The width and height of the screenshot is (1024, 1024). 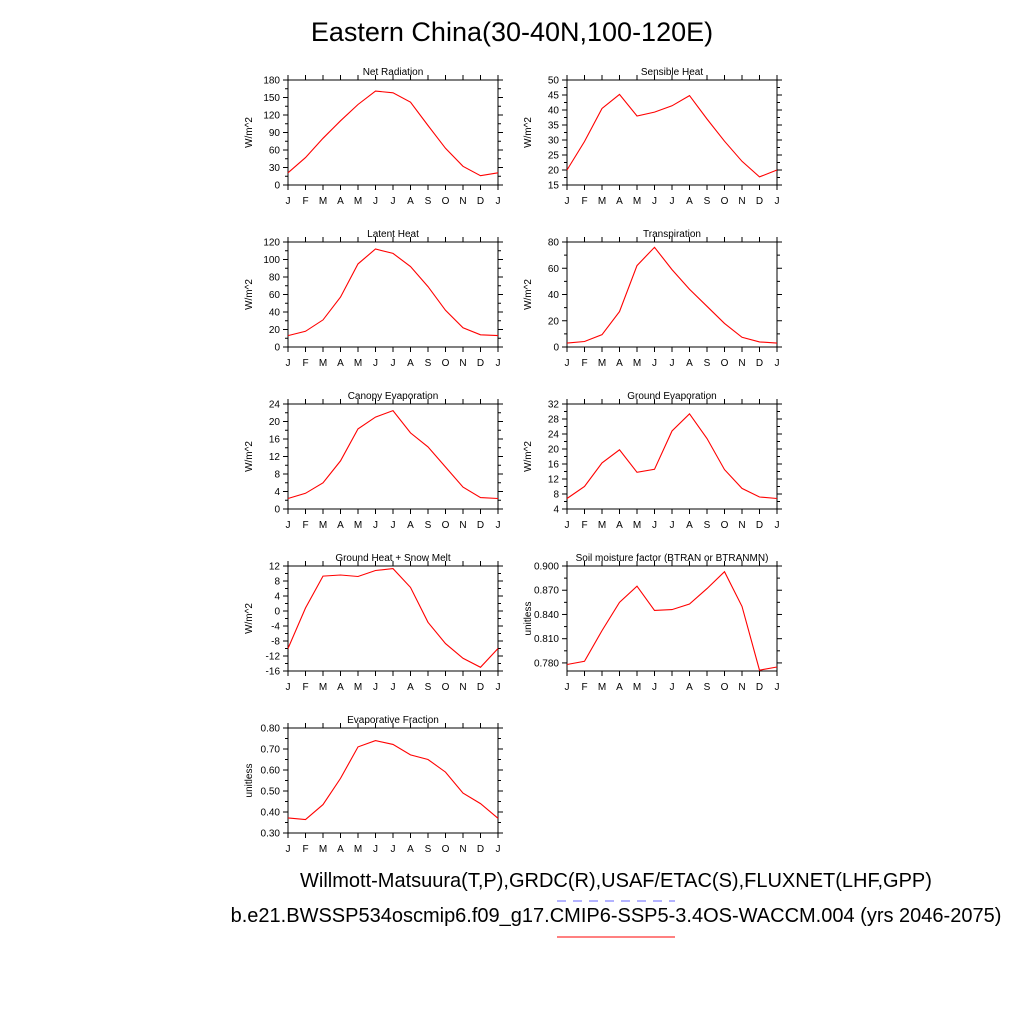 I want to click on y-tick-label: 4, so click(x=556, y=510).